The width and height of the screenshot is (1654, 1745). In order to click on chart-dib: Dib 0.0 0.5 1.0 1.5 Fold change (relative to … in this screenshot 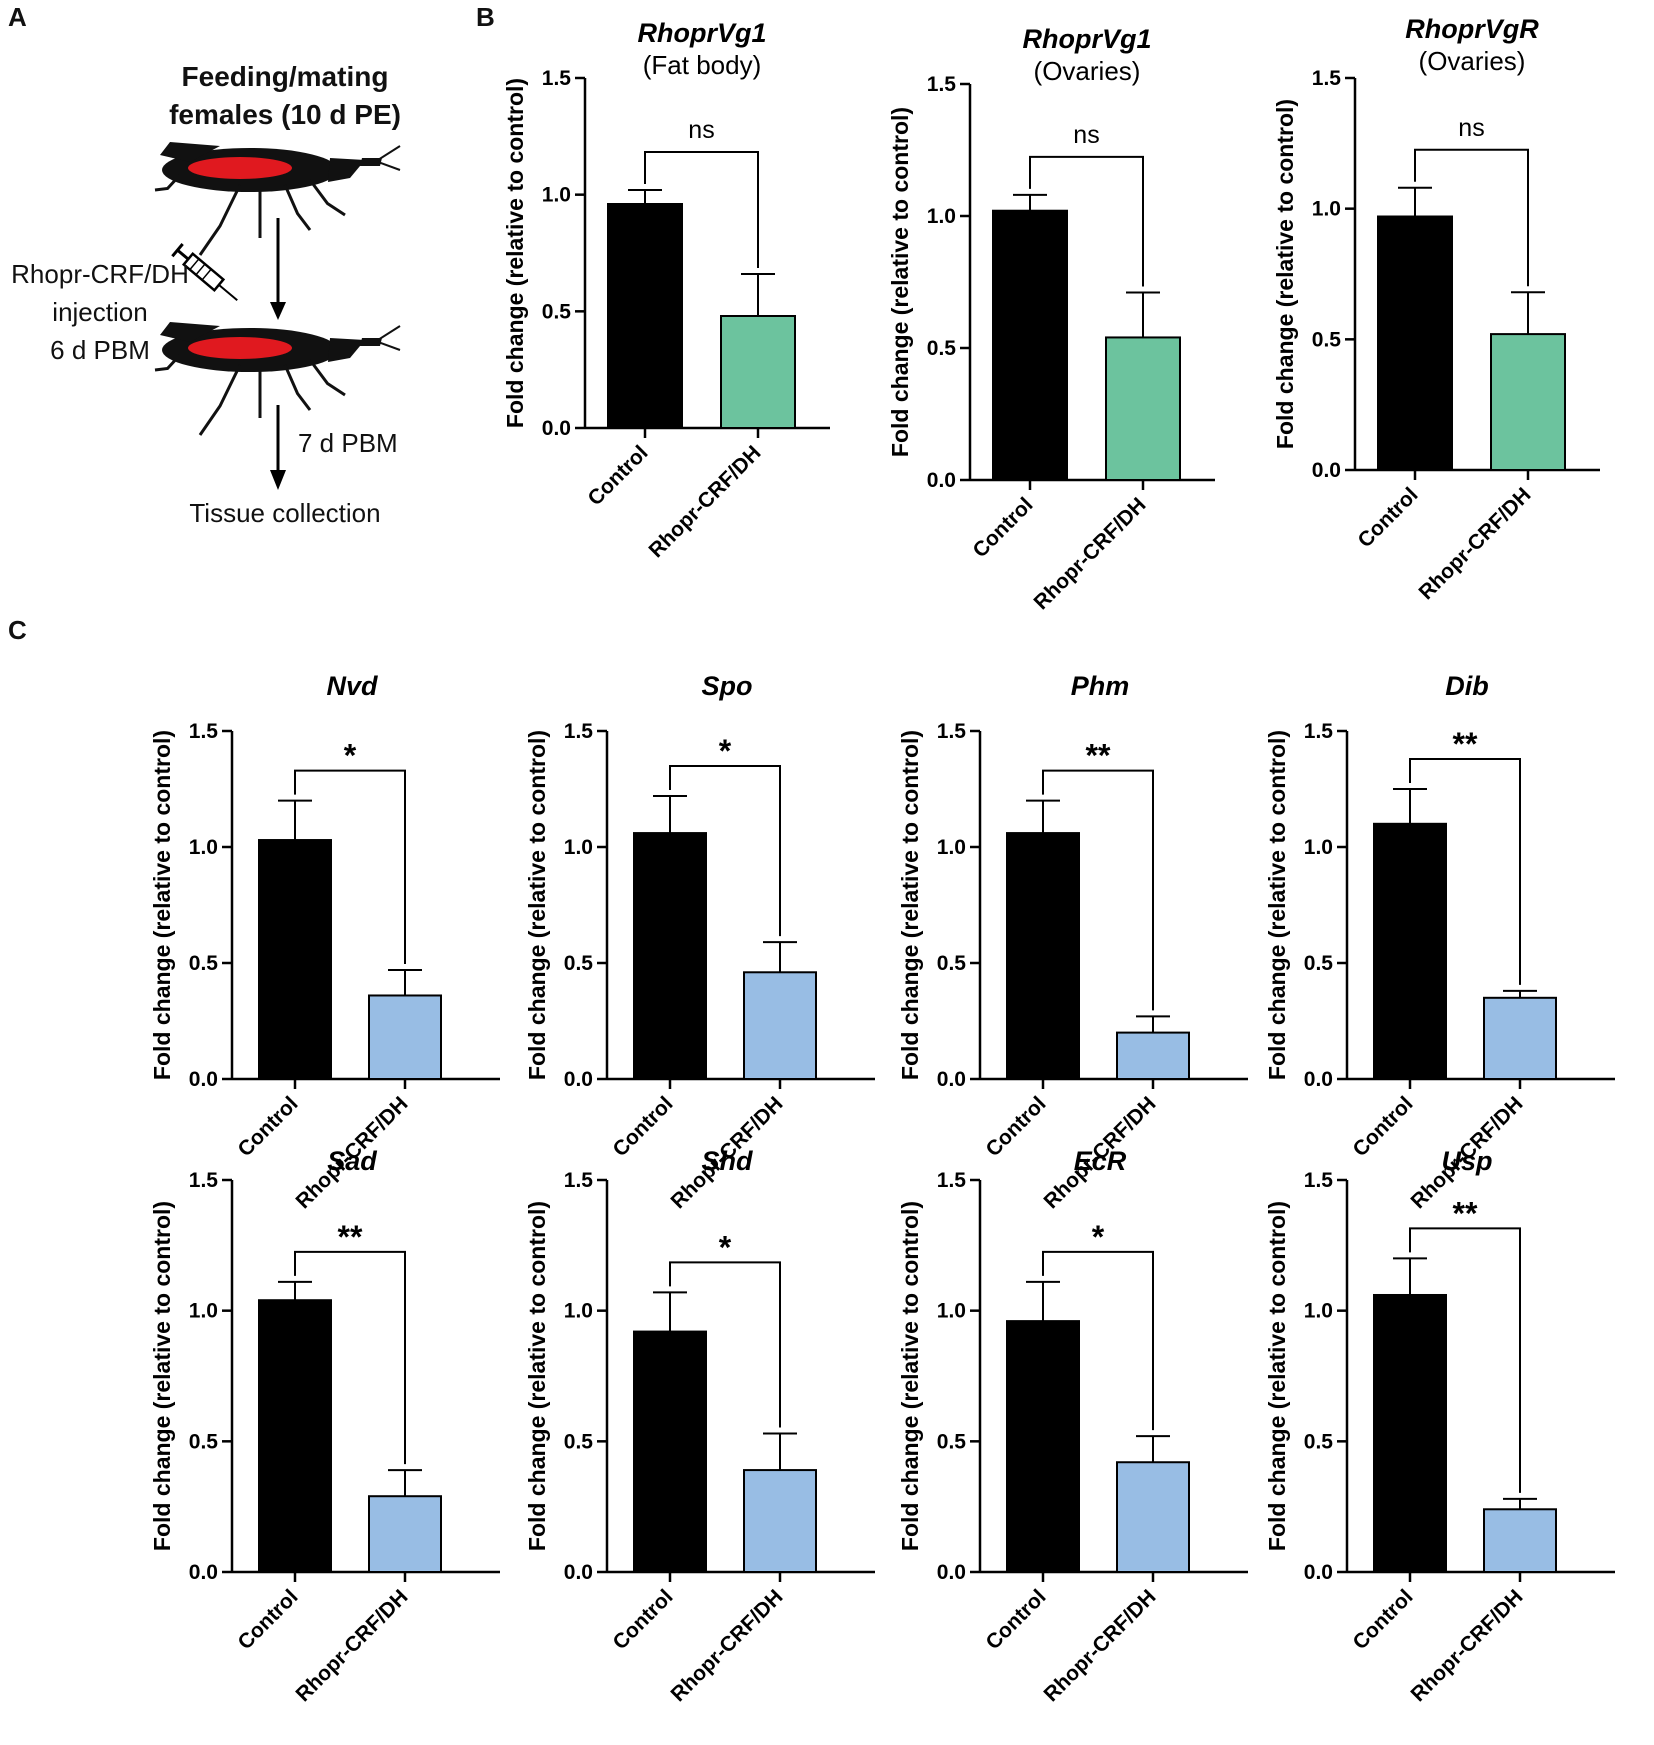, I will do `click(1439, 942)`.